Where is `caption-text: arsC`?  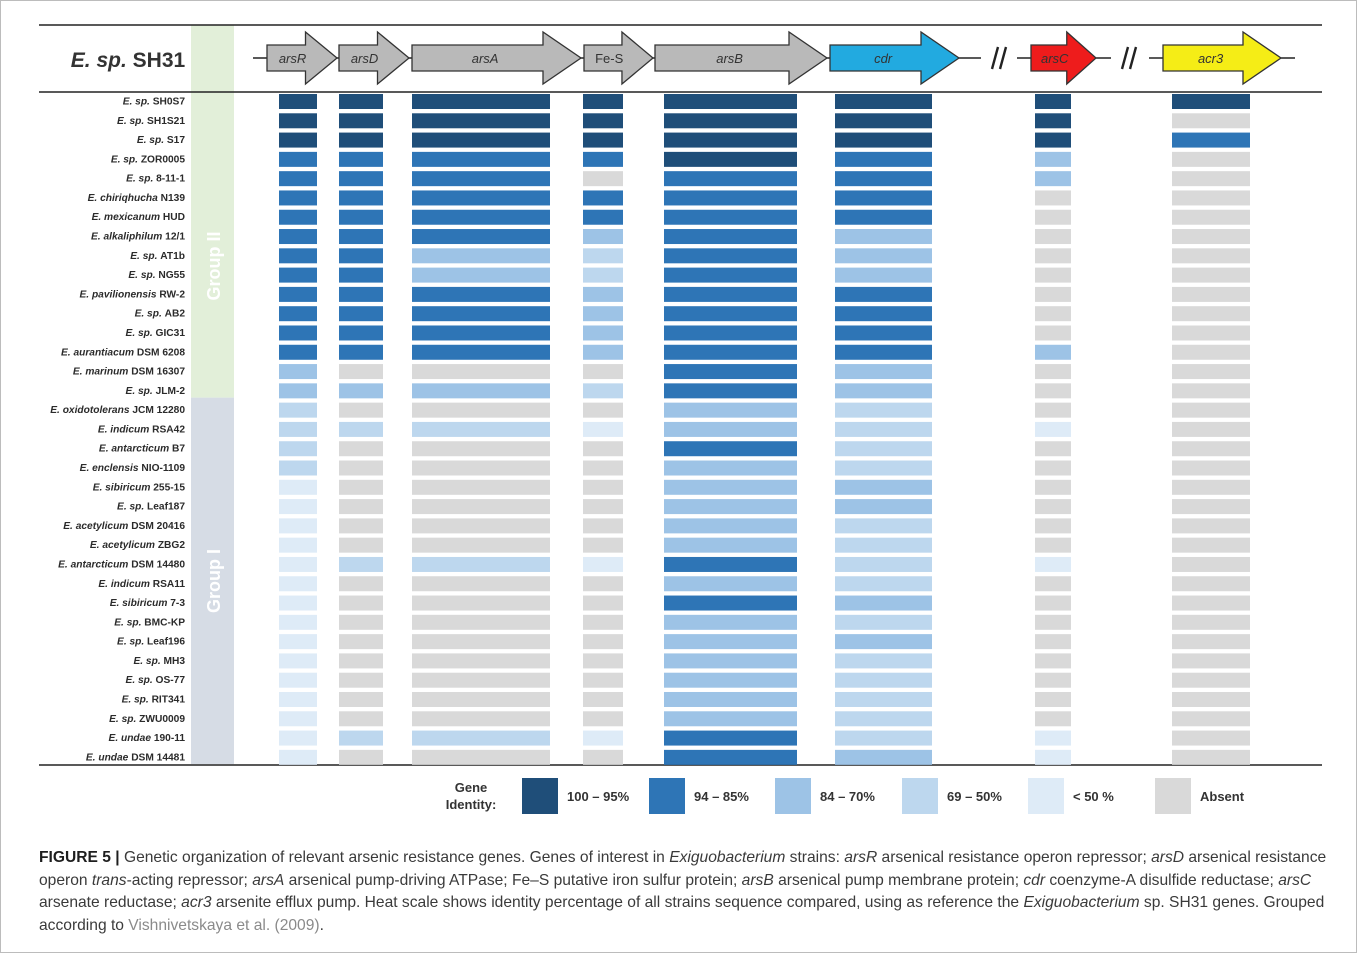 caption-text: arsC is located at coordinates (1295, 880).